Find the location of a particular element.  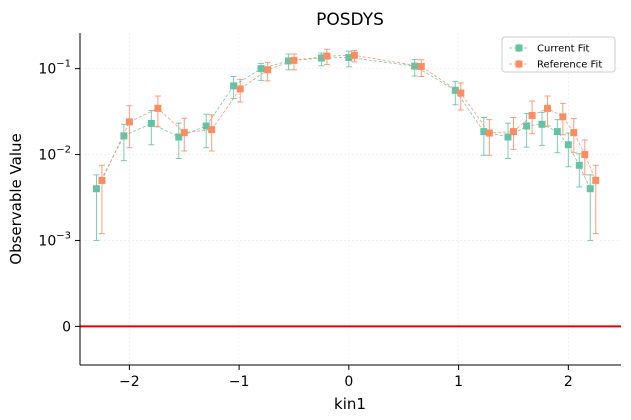

x-tick-label: 1 is located at coordinates (458, 382).